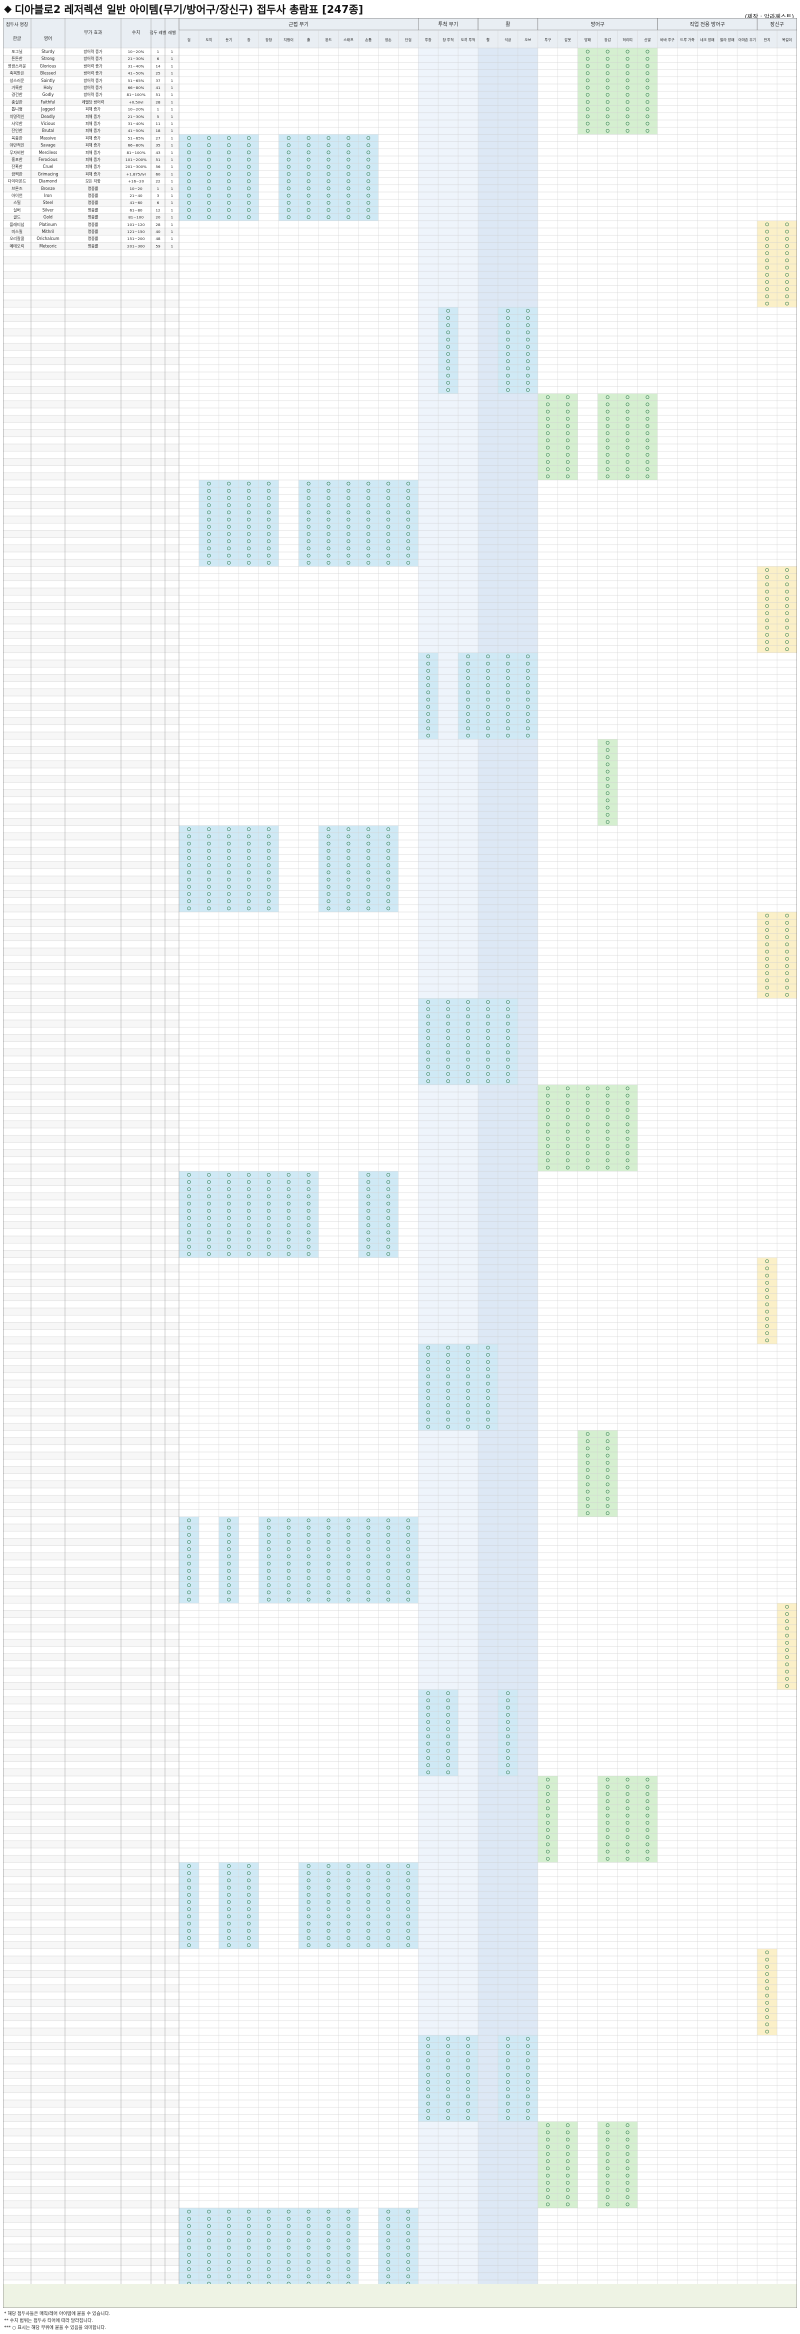  Describe the element at coordinates (136, 116) in the screenshot. I see `affix-value: 21~30%` at that location.